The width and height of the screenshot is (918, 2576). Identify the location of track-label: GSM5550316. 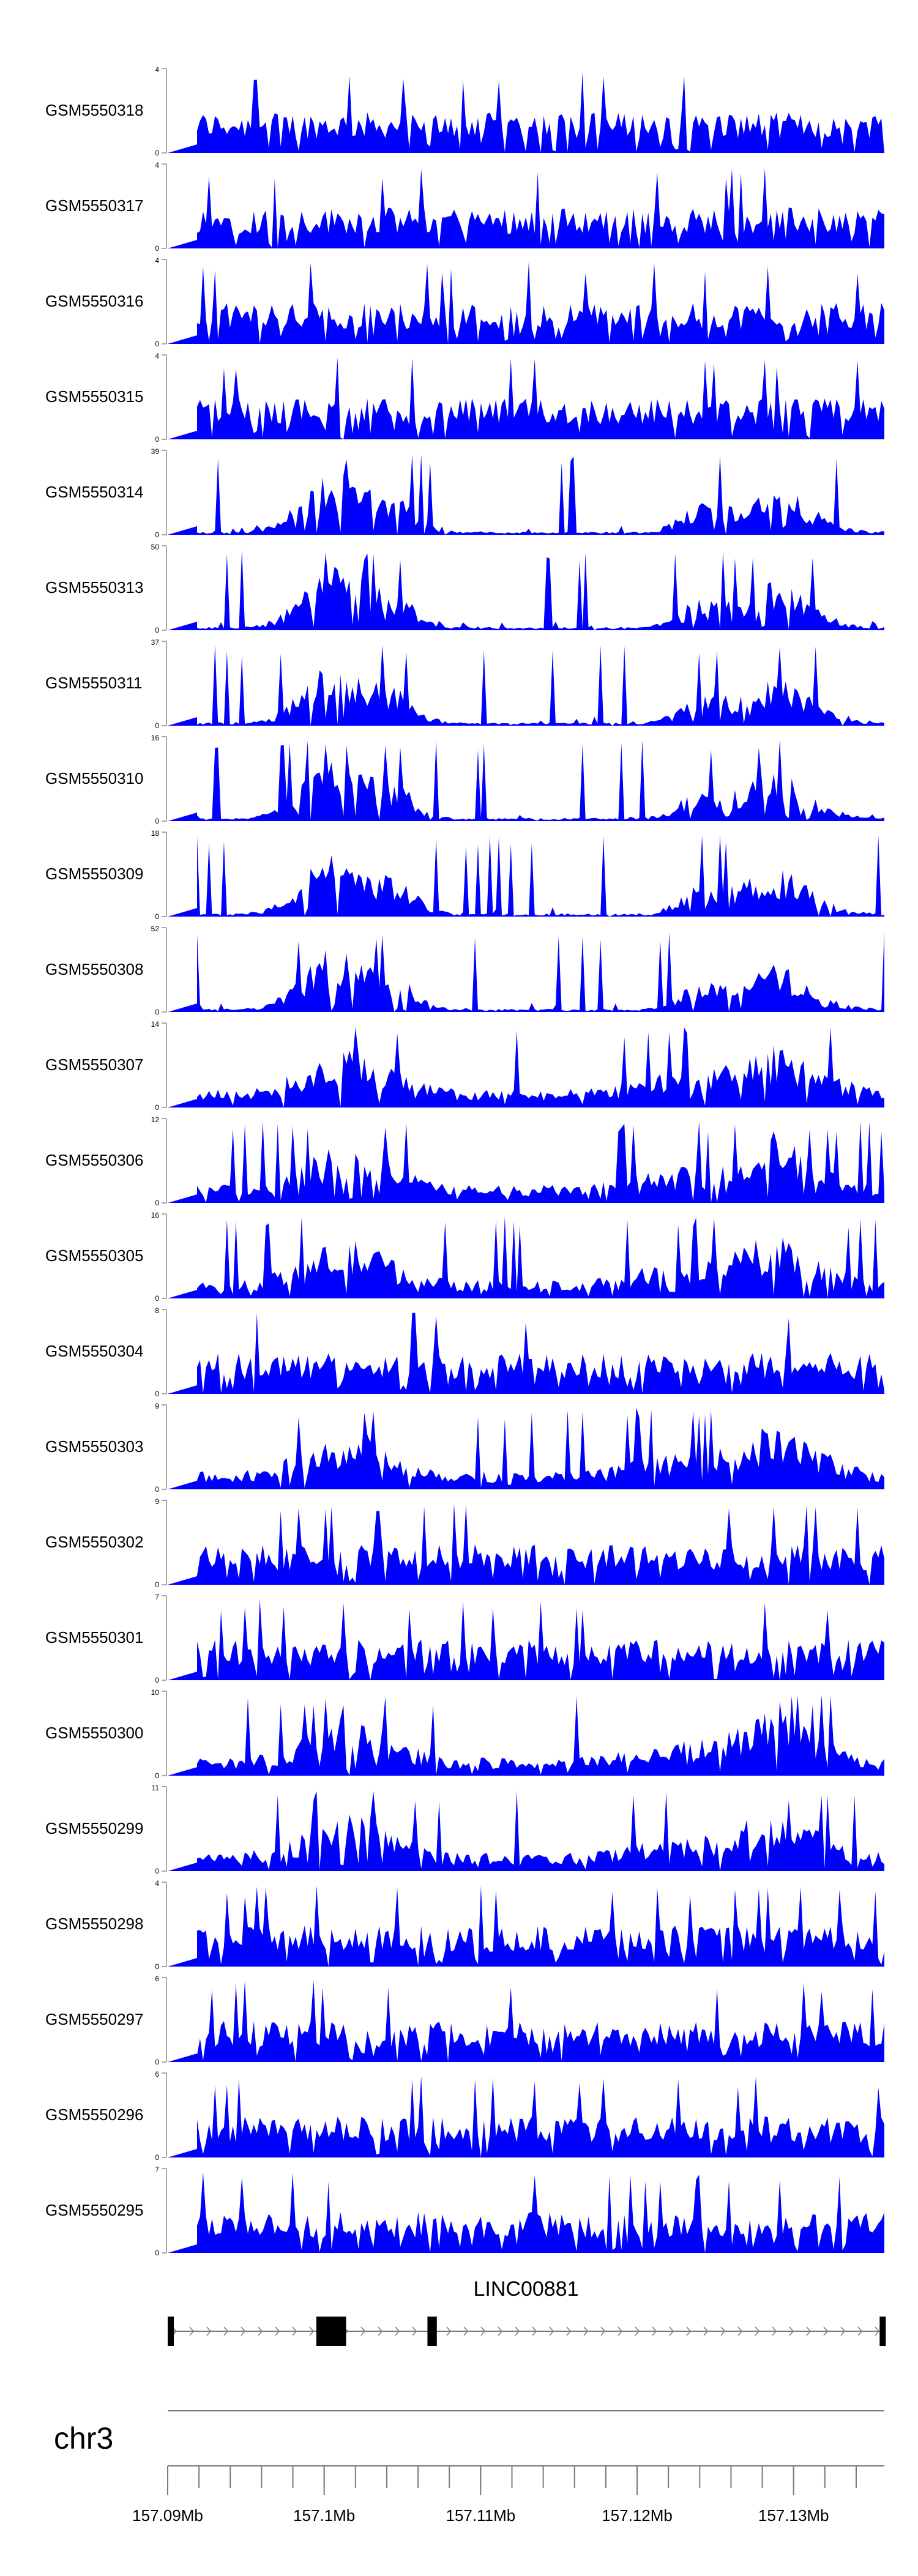
(94, 301).